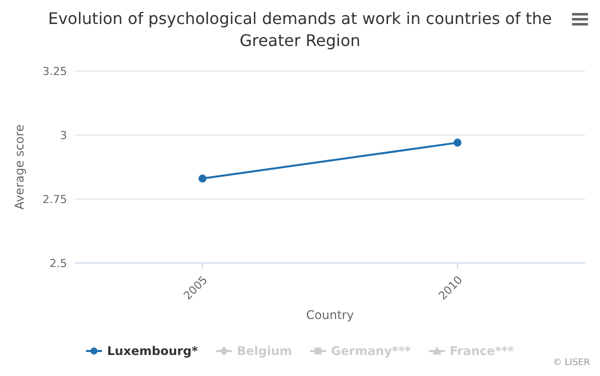  Describe the element at coordinates (19, 167) in the screenshot. I see `y-axis-title: Average score` at that location.